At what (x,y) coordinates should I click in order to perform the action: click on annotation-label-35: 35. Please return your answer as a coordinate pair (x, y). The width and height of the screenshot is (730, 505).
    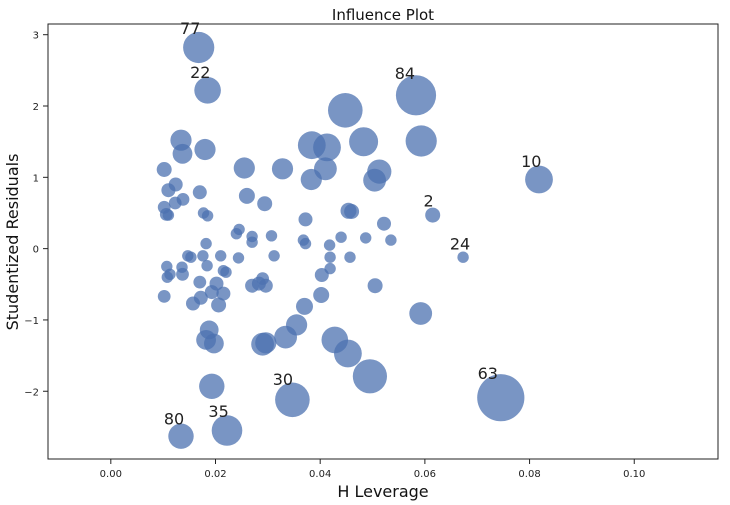
    Looking at the image, I should click on (218, 411).